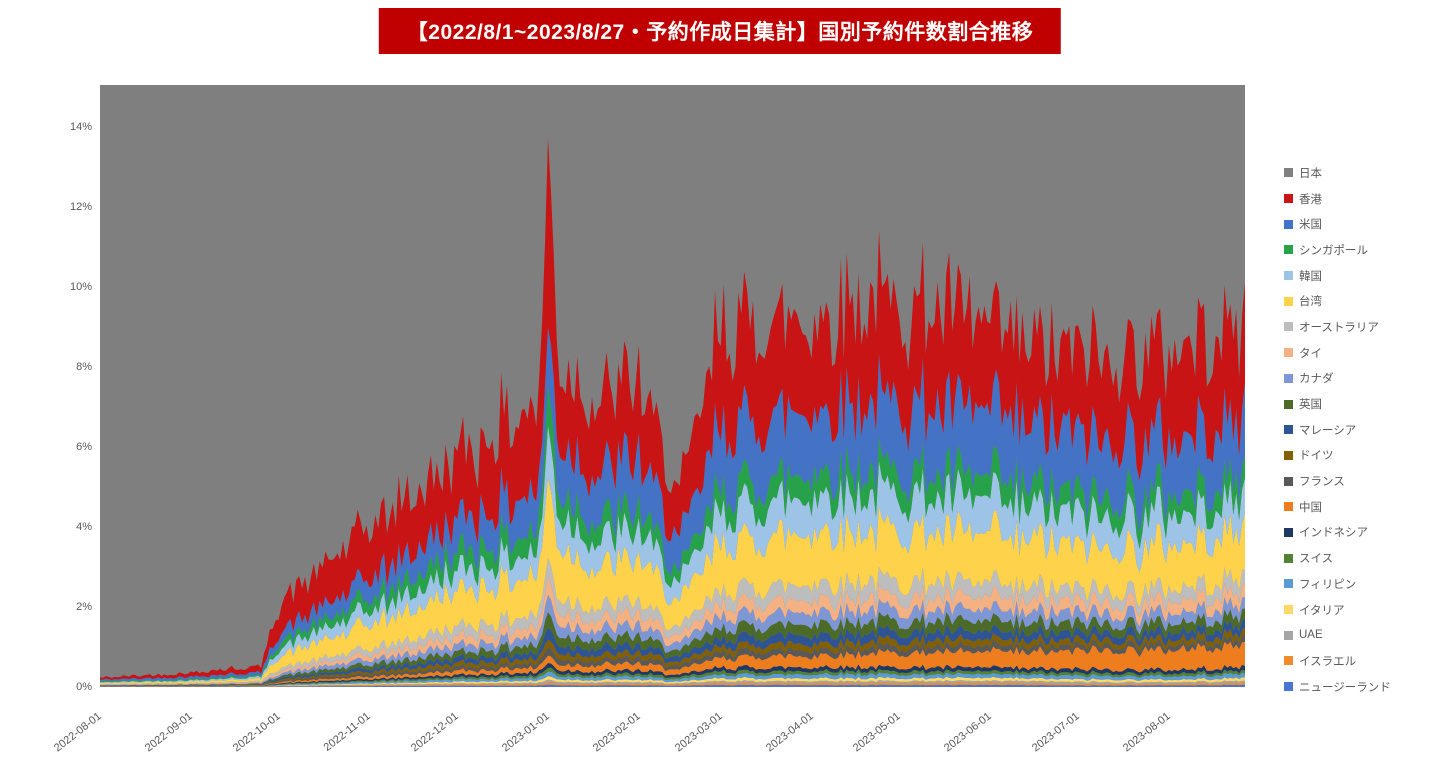  I want to click on legend-label: タイ, so click(1310, 353).